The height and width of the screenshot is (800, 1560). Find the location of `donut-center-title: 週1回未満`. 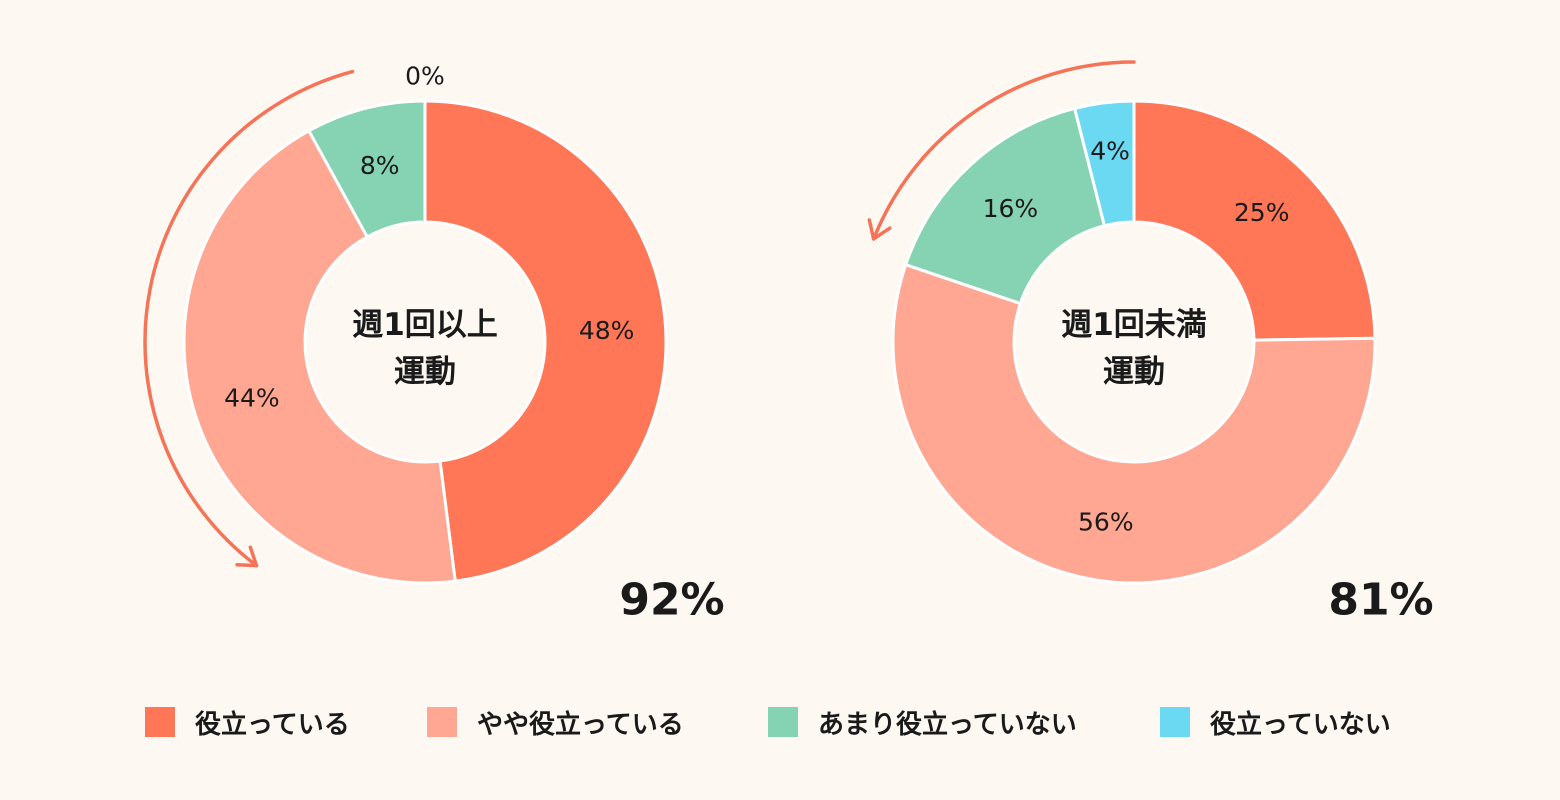

donut-center-title: 週1回未満 is located at coordinates (1134, 325).